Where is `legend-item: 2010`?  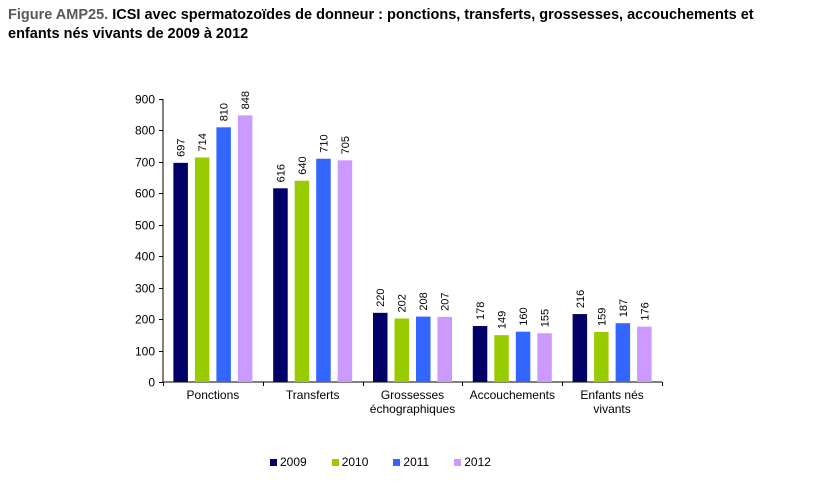 legend-item: 2010 is located at coordinates (350, 462).